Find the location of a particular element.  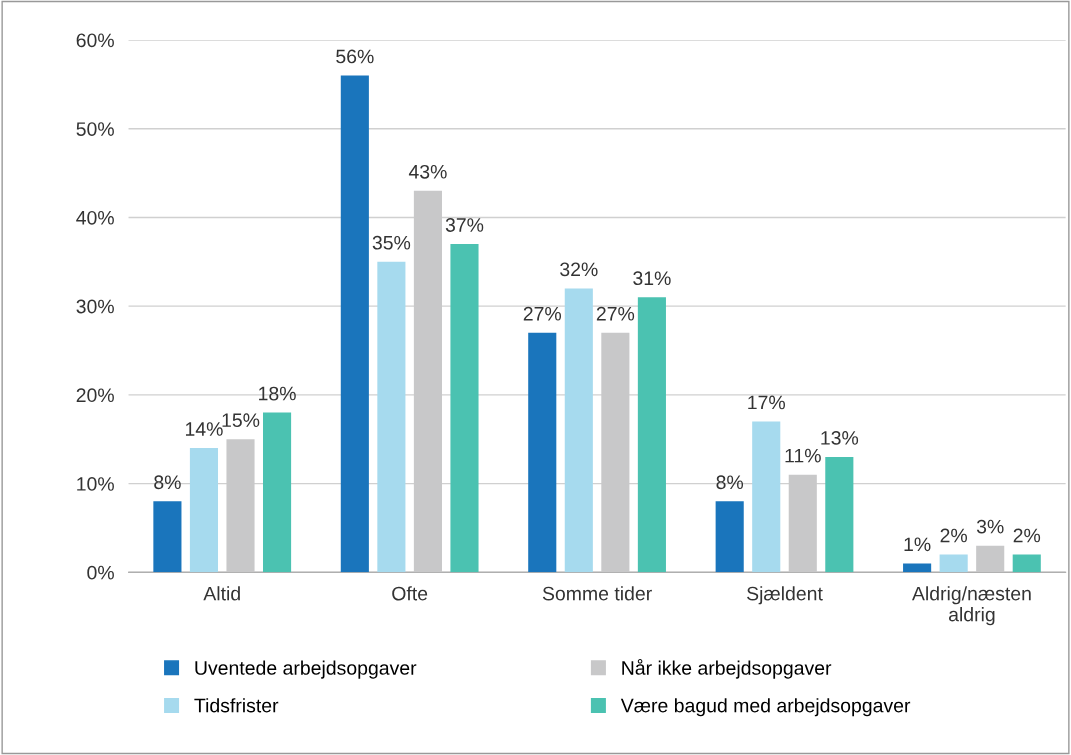

data-label: 1% is located at coordinates (917, 544).